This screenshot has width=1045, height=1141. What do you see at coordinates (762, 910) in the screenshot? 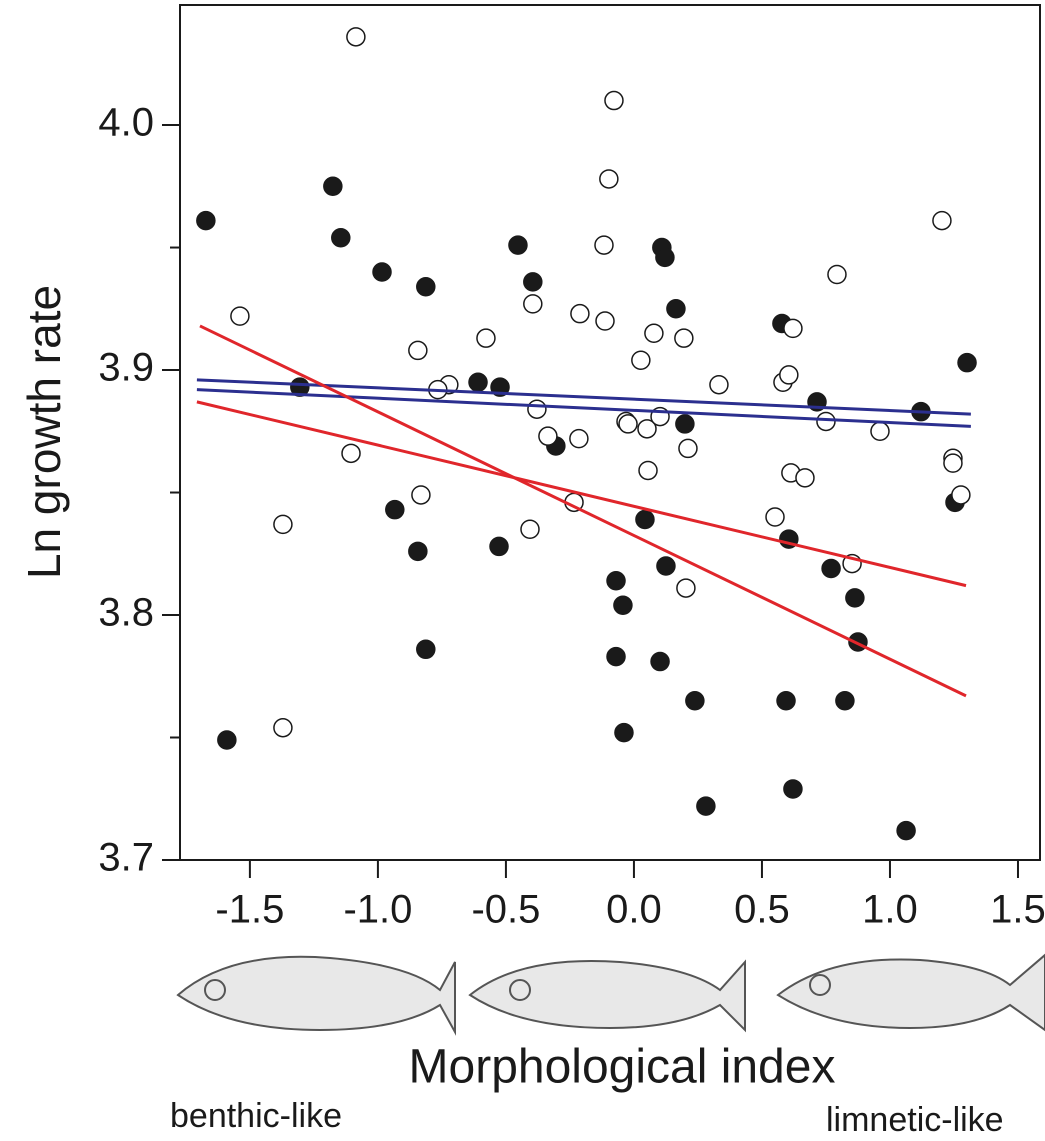
I see `x-tick-label: 0.5` at bounding box center [762, 910].